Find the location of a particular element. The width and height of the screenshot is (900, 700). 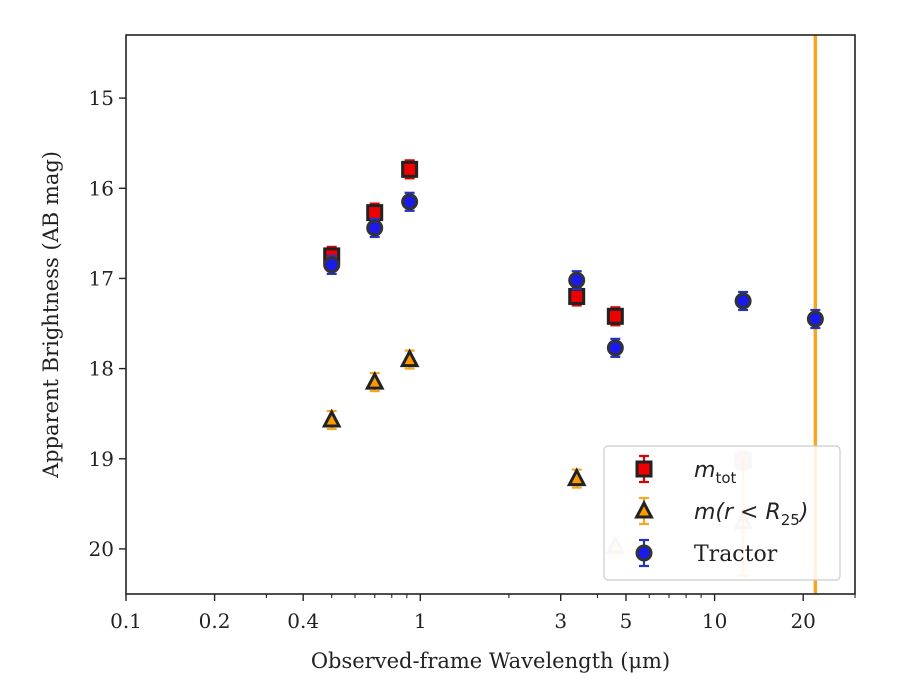

y-tick-label: 17 is located at coordinates (101, 278).